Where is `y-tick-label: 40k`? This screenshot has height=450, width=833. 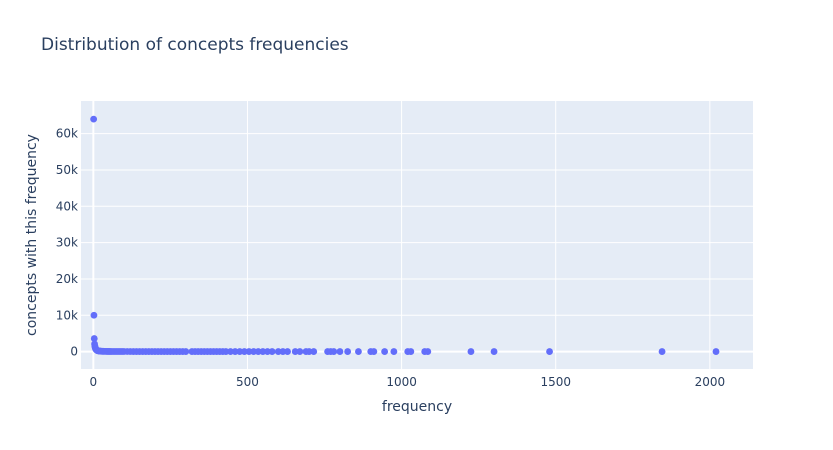 y-tick-label: 40k is located at coordinates (67, 206).